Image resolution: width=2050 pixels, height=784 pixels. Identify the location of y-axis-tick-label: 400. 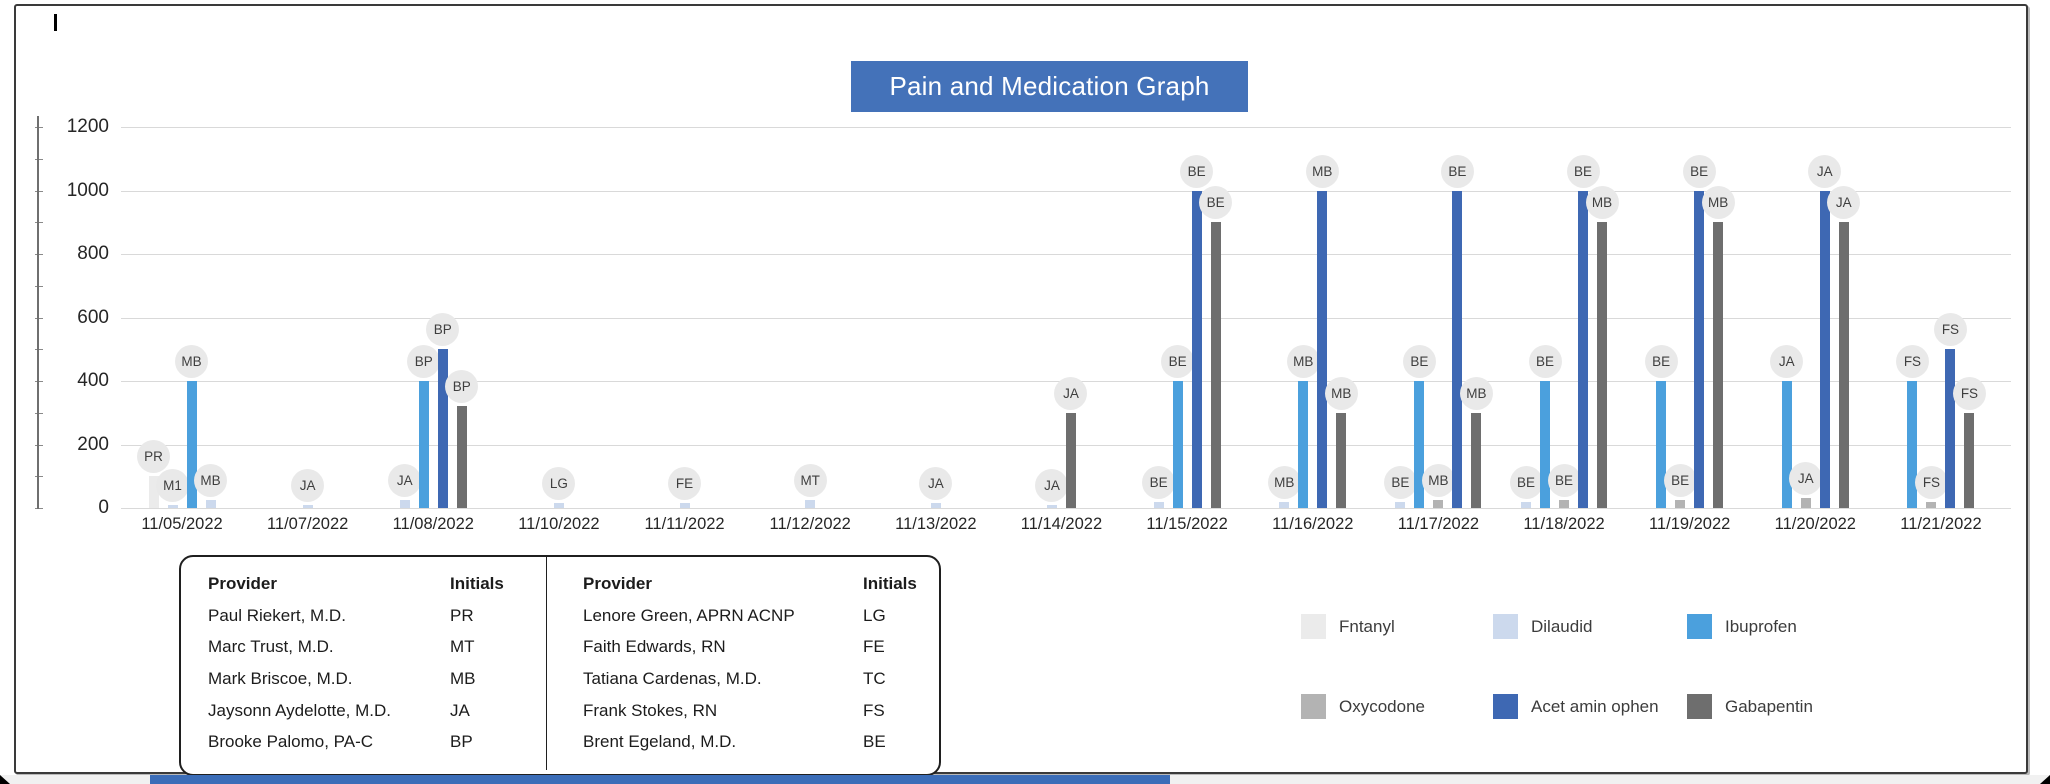
(93, 380).